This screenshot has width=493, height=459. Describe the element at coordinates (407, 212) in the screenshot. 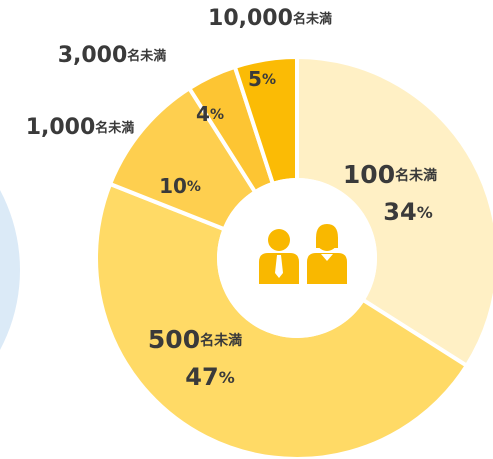

I see `value-label: 34%` at that location.